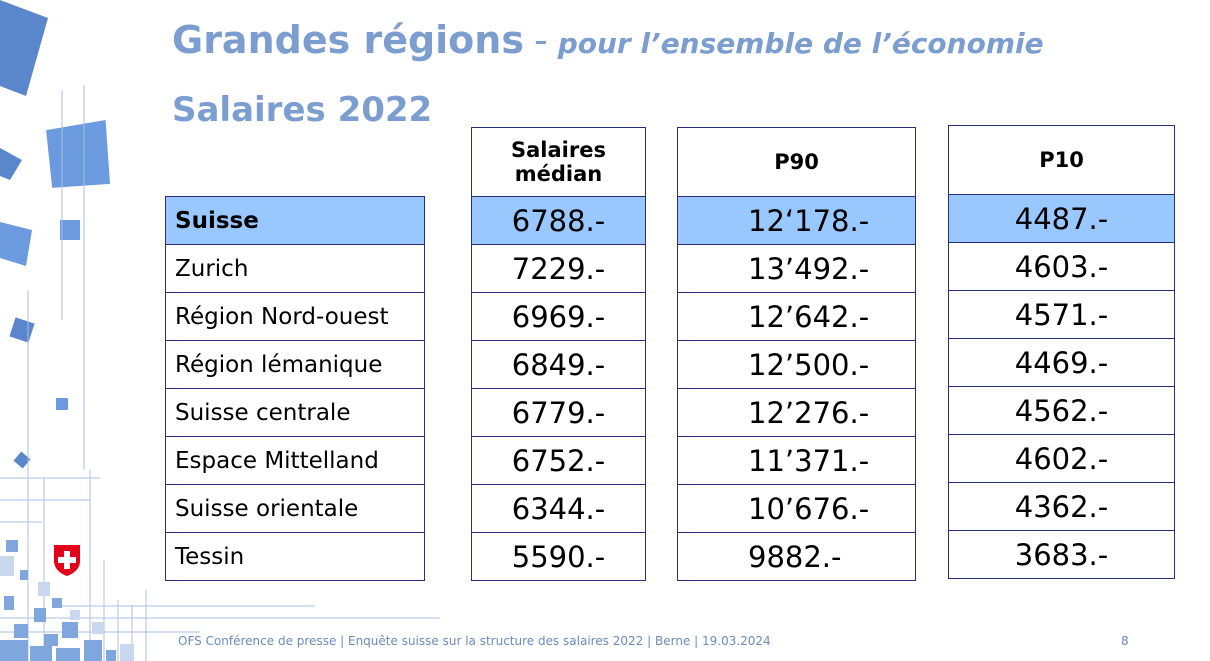  I want to click on table-row: 6779.-, so click(558, 412).